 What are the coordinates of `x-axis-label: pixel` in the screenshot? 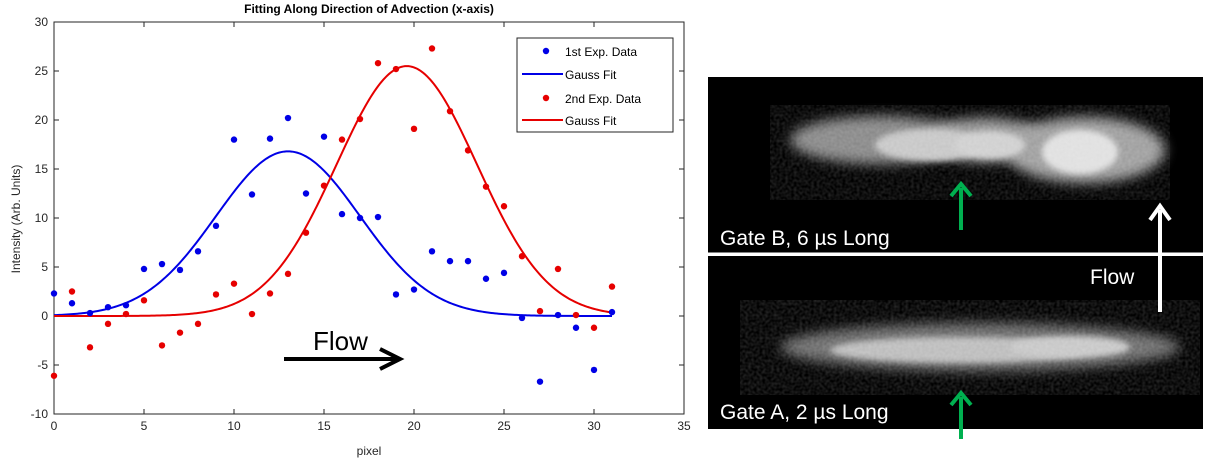 It's located at (369, 451).